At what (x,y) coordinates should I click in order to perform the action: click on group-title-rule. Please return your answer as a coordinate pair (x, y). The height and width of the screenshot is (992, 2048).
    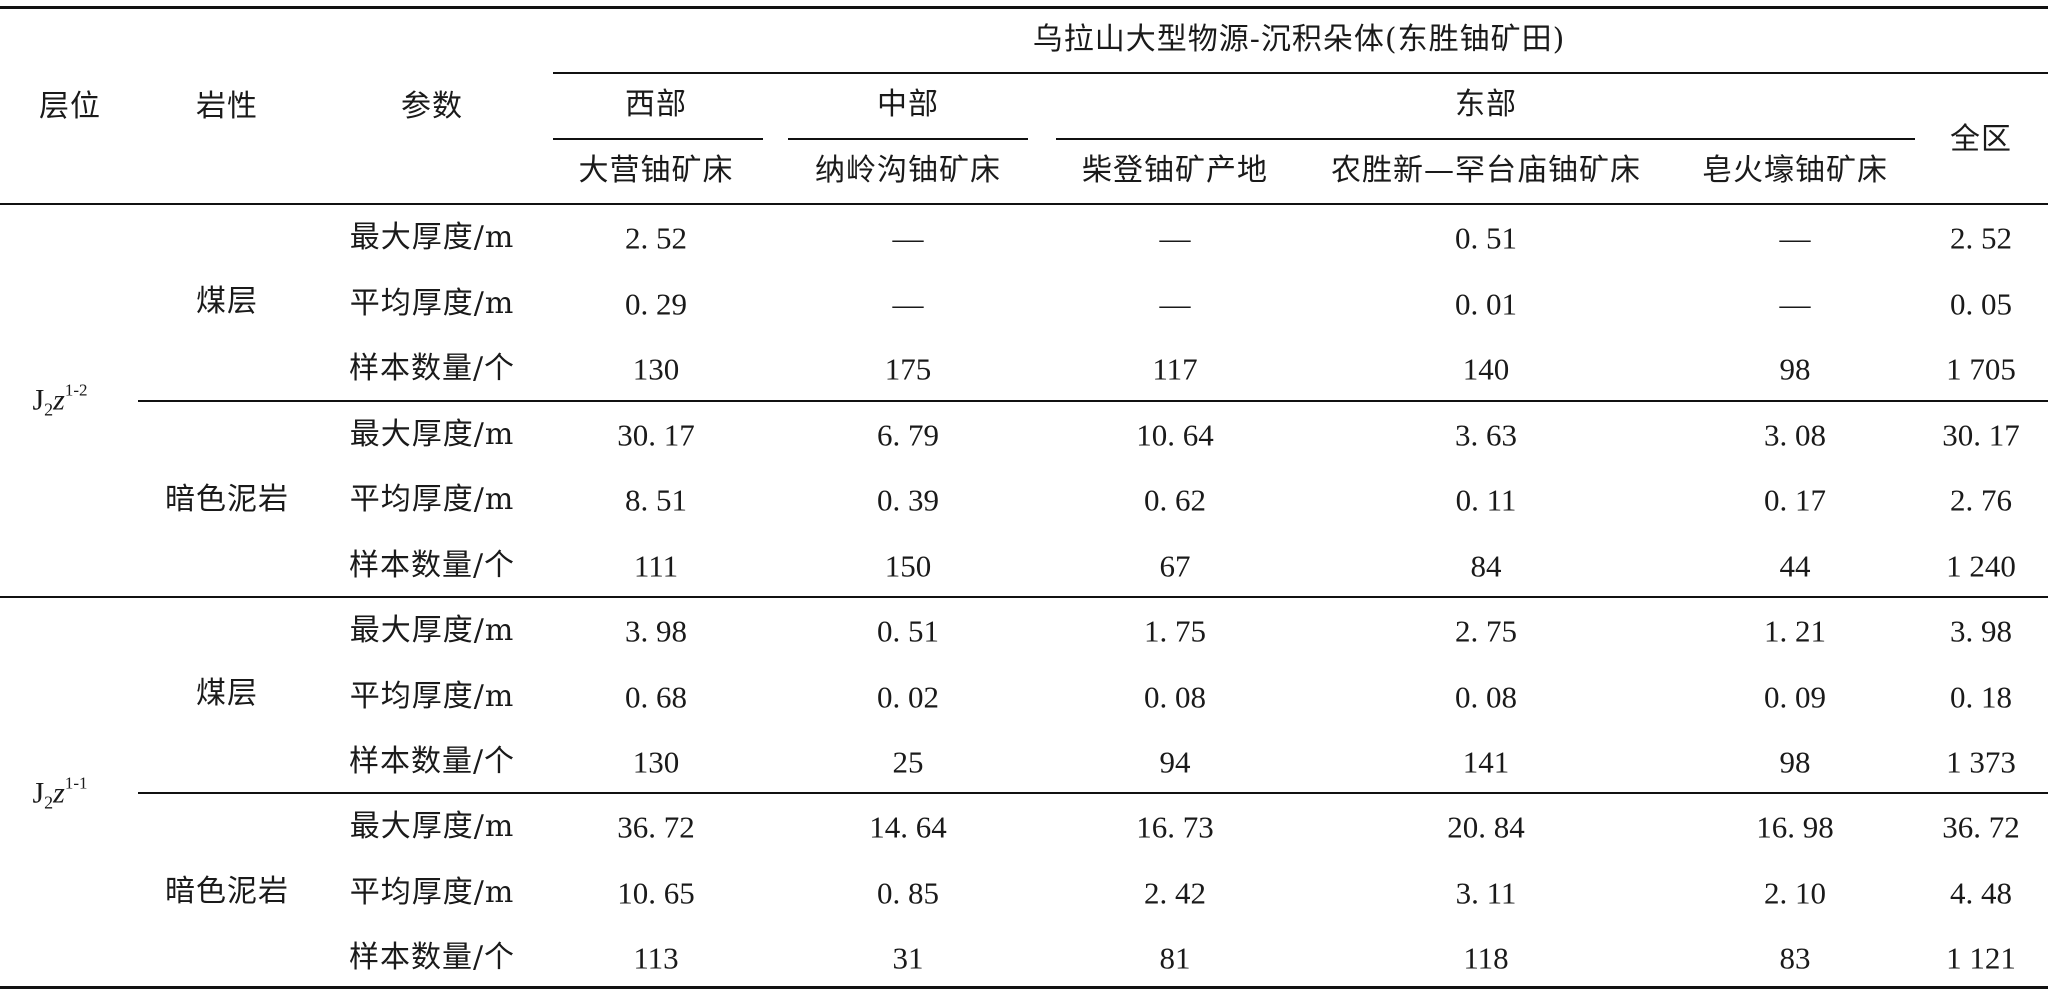
    Looking at the image, I should click on (1300, 73).